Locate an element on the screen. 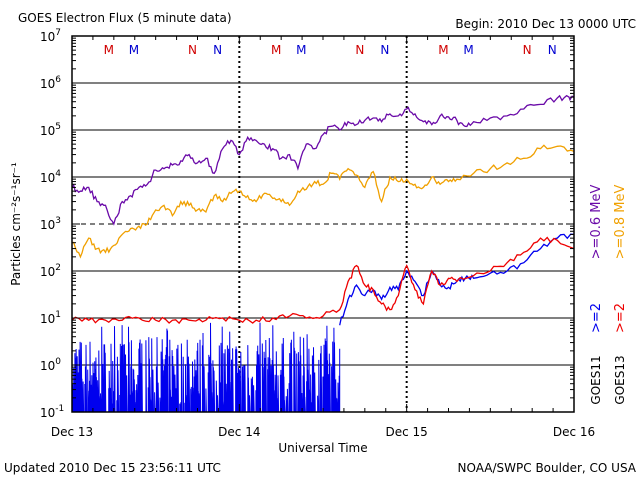 The image size is (640, 480). y-tick-exponent: 0 is located at coordinates (58, 362).